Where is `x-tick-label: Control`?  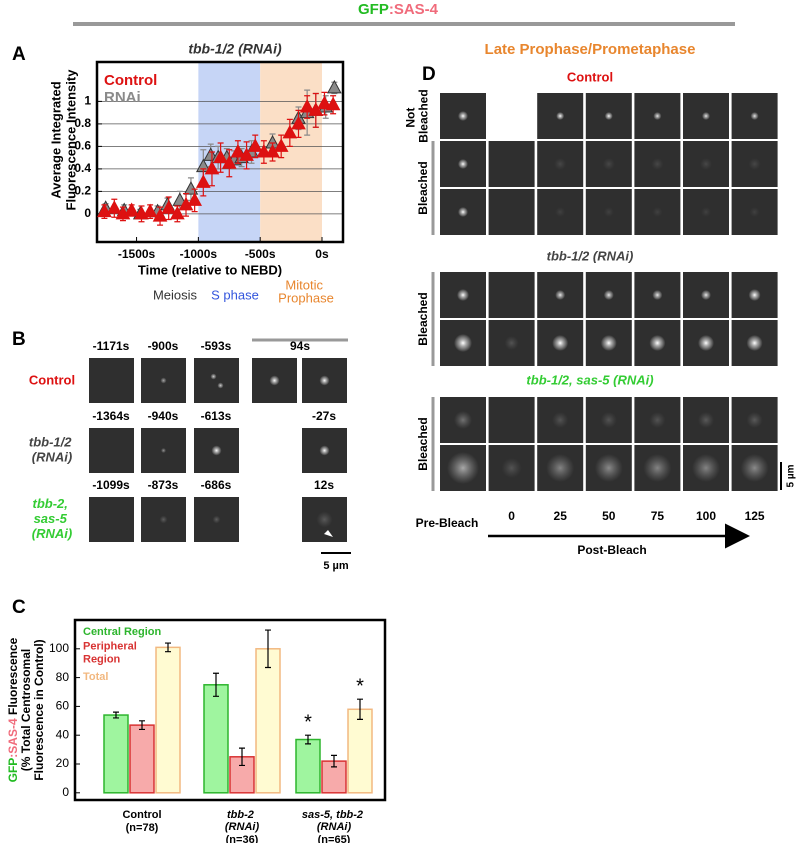 x-tick-label: Control is located at coordinates (141, 815).